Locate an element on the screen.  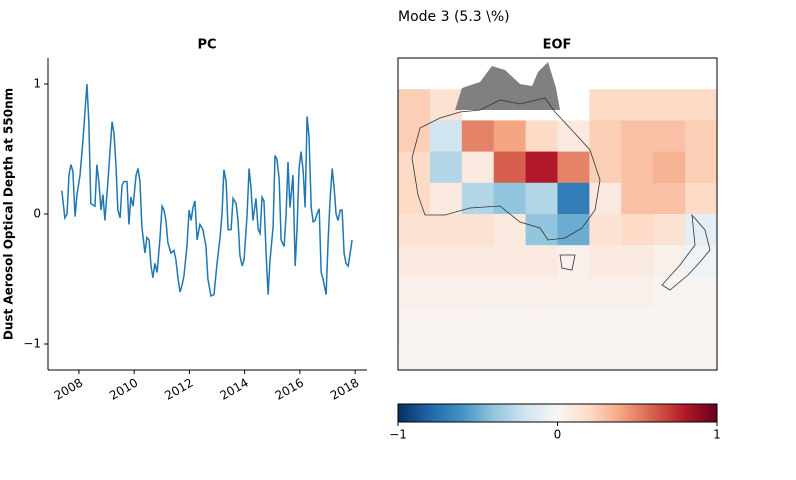
chart-title: PC is located at coordinates (206, 45).